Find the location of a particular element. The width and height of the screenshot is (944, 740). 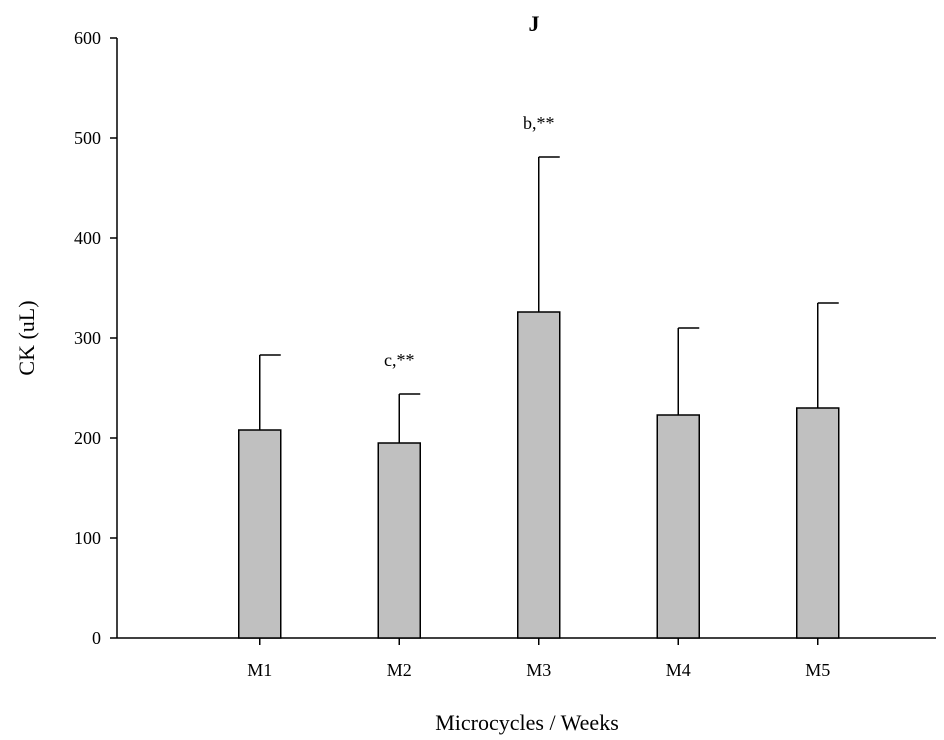

x-tick-label: M4 is located at coordinates (678, 670).